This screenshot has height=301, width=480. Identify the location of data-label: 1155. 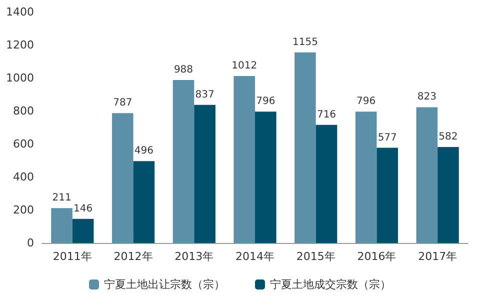
(305, 42).